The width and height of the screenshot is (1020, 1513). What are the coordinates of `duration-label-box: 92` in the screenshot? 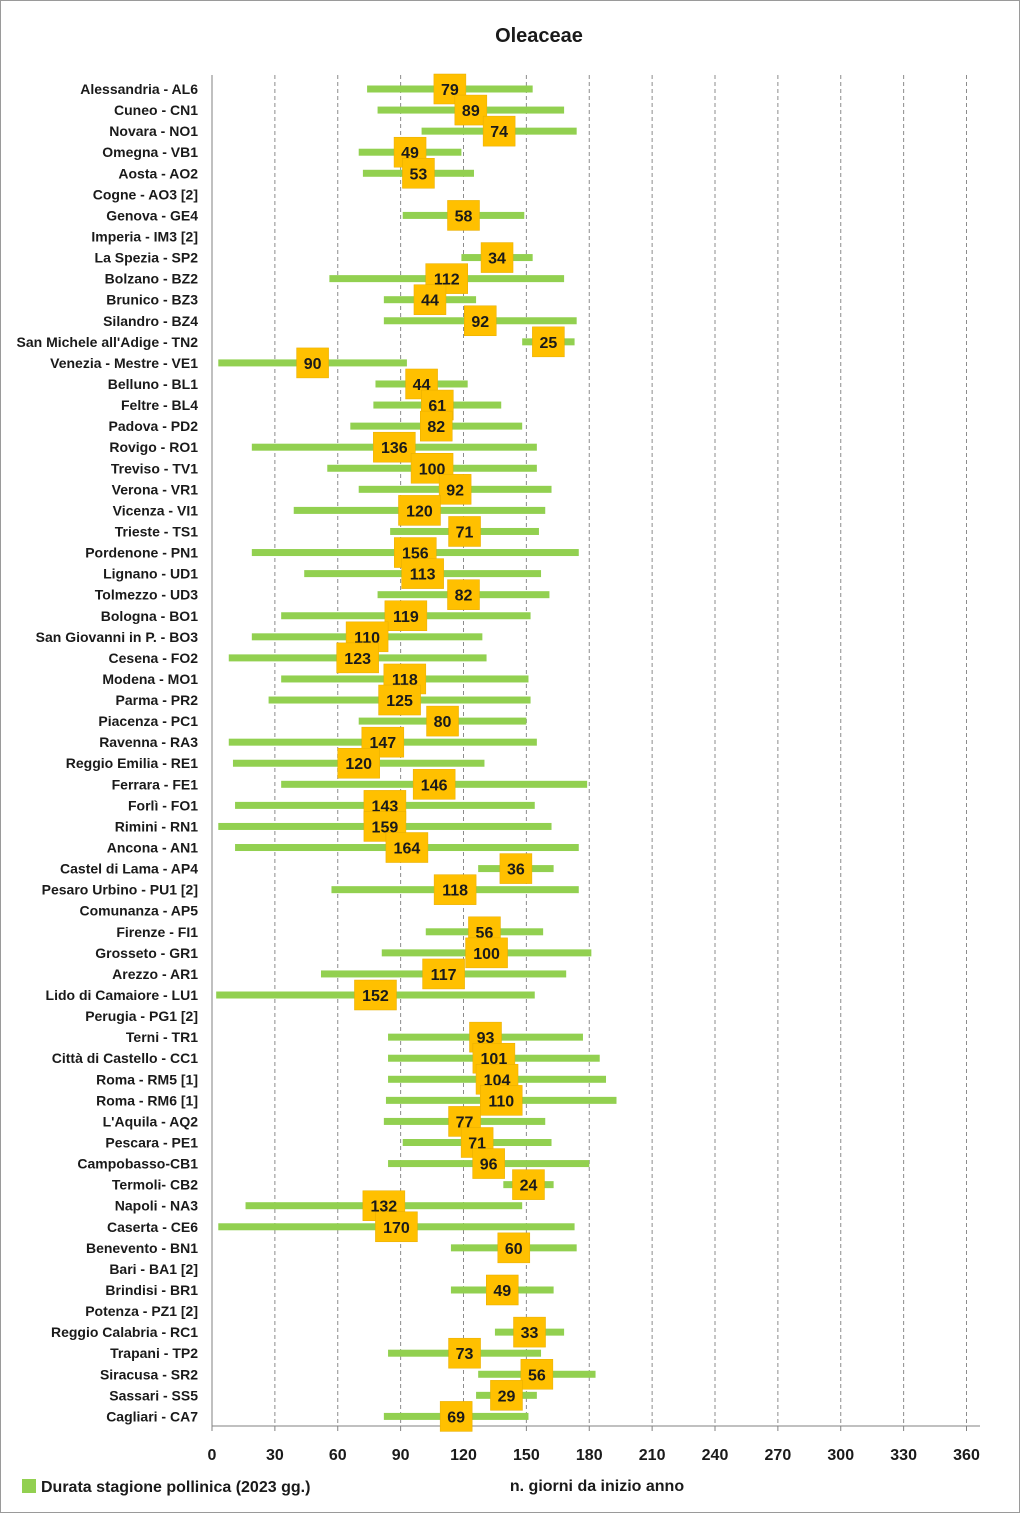 It's located at (455, 489).